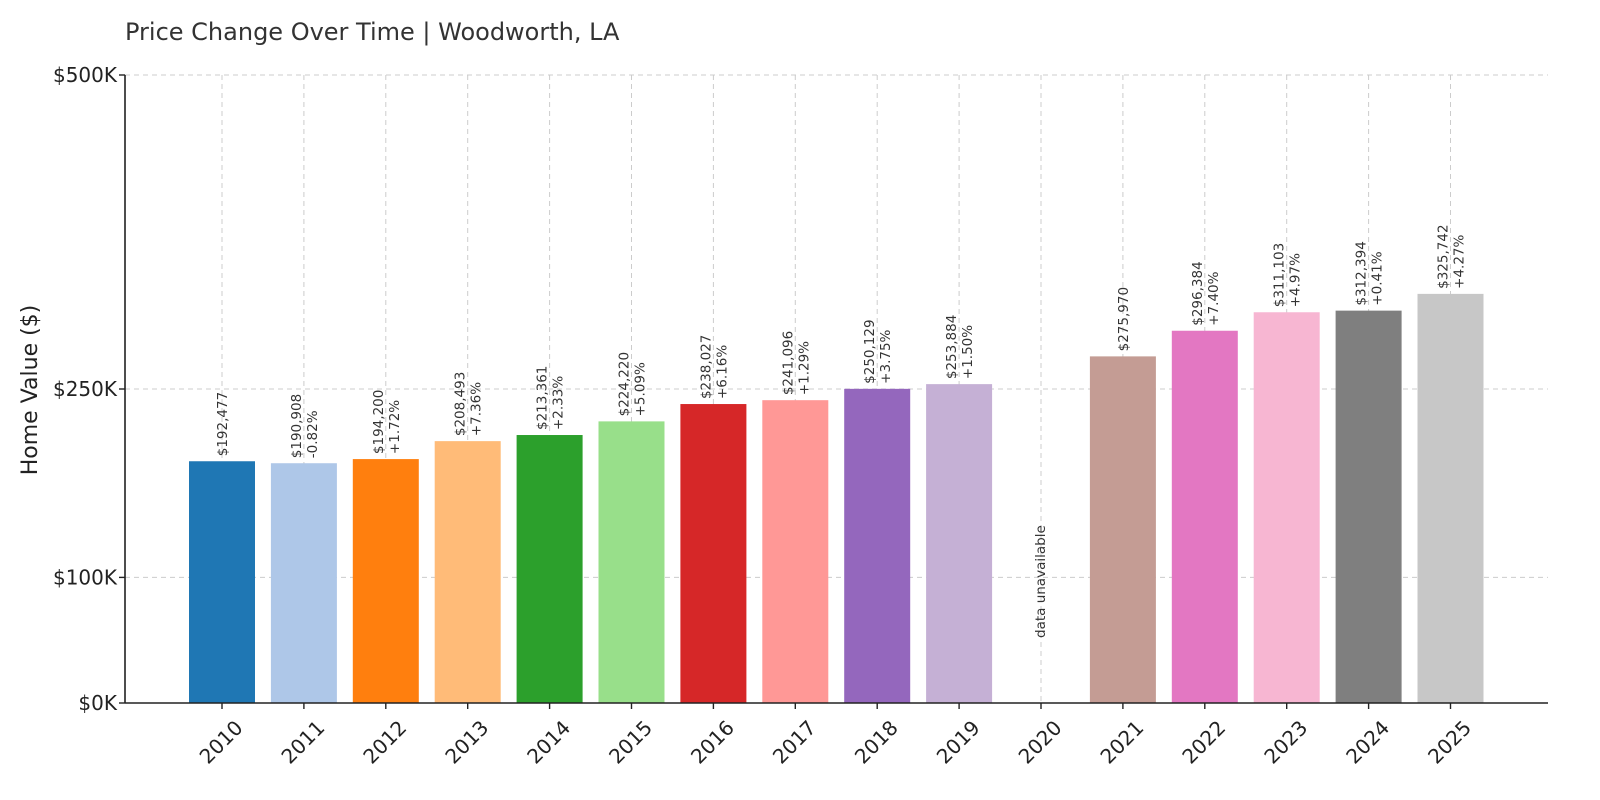  Describe the element at coordinates (877, 545) in the screenshot. I see `bar-2018` at that location.